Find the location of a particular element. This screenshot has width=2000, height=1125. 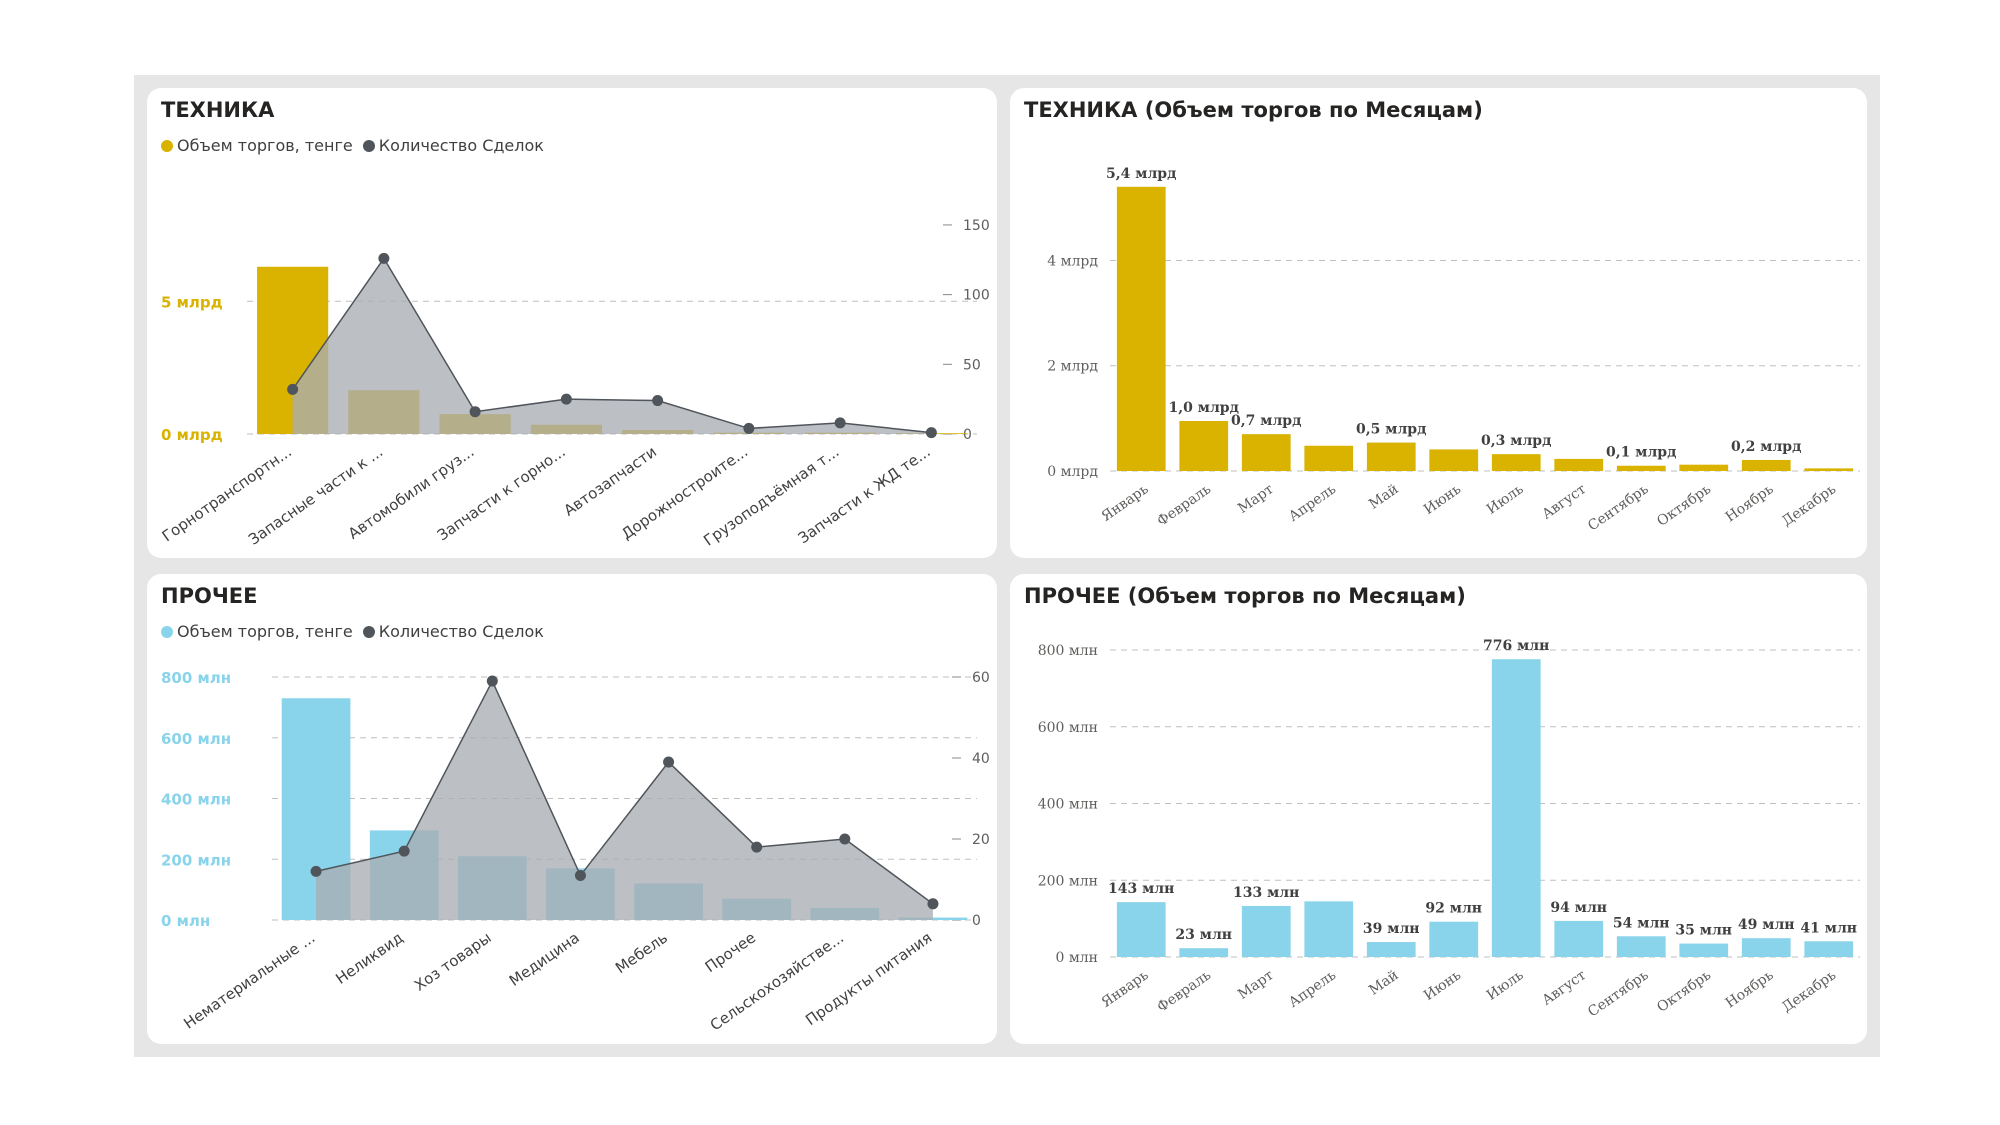

y-left-tick-label: 5 млрд is located at coordinates (192, 302).